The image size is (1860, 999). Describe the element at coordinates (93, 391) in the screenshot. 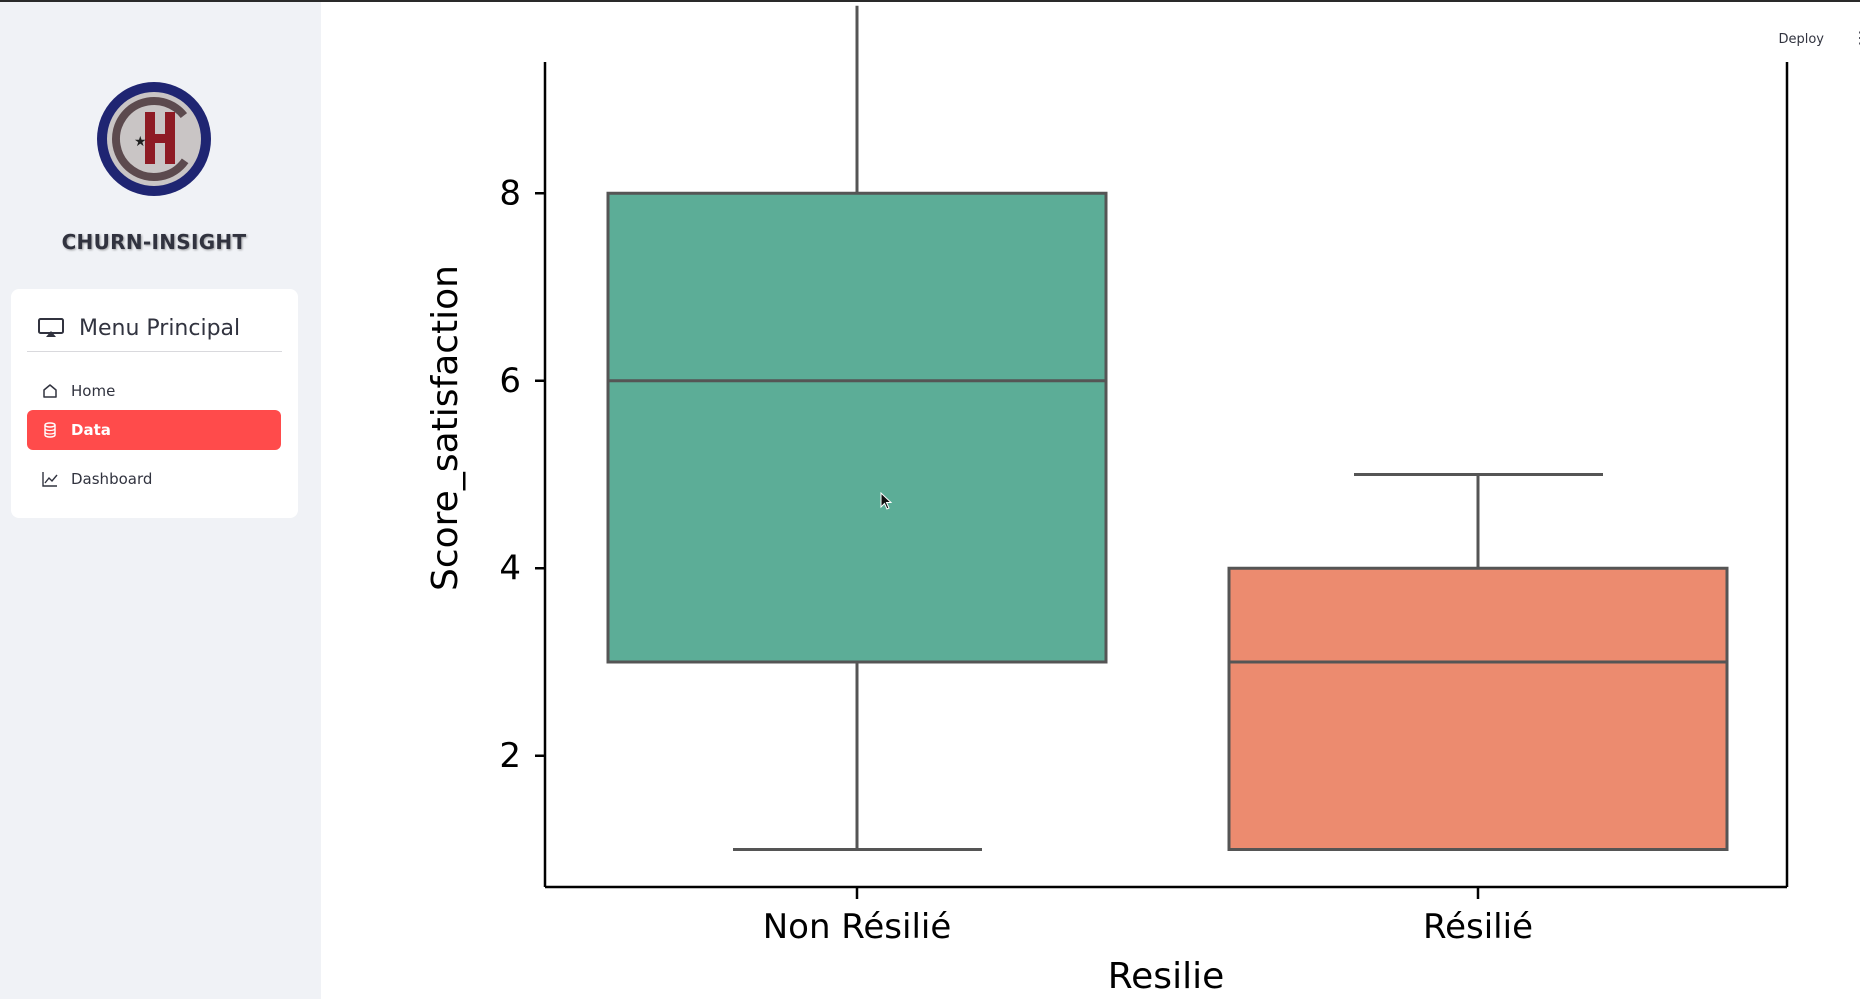

I see `sidebar-item-label: Home` at that location.